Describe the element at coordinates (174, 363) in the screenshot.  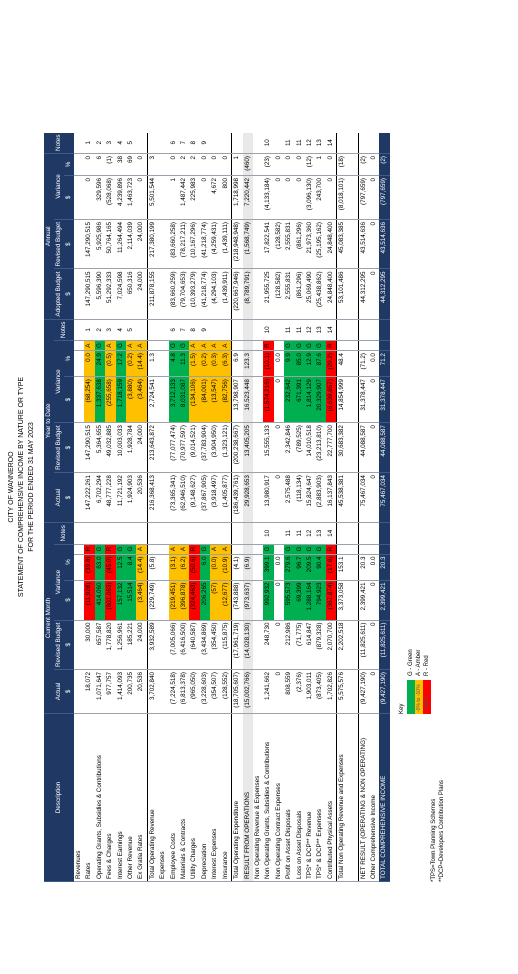
I see `cell-yt-p: 4.8` at that location.